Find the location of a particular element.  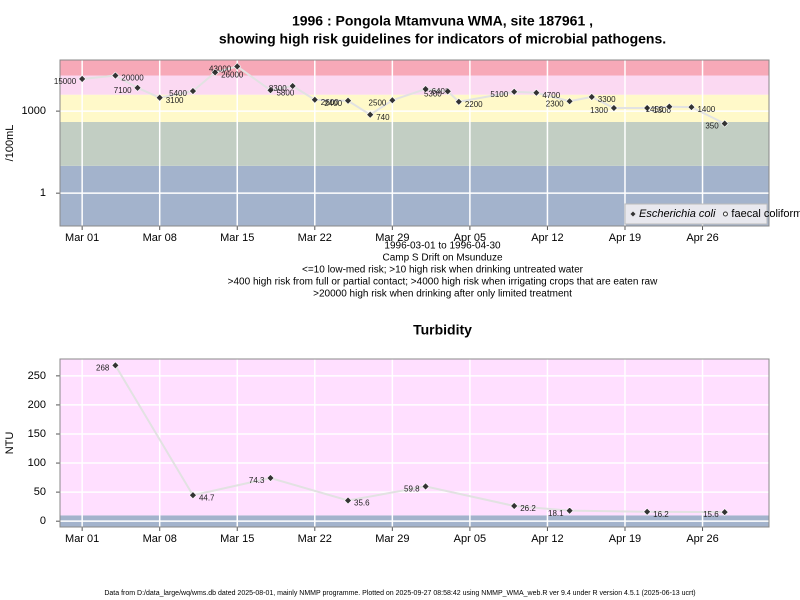

x-tick-label: Mar 15 is located at coordinates (237, 539).